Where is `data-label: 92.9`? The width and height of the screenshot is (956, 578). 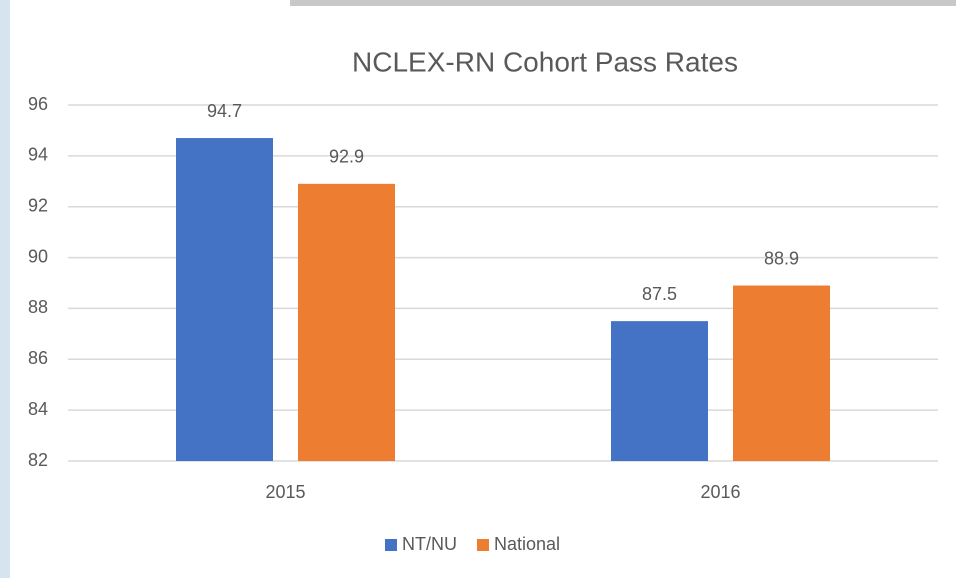
data-label: 92.9 is located at coordinates (346, 157).